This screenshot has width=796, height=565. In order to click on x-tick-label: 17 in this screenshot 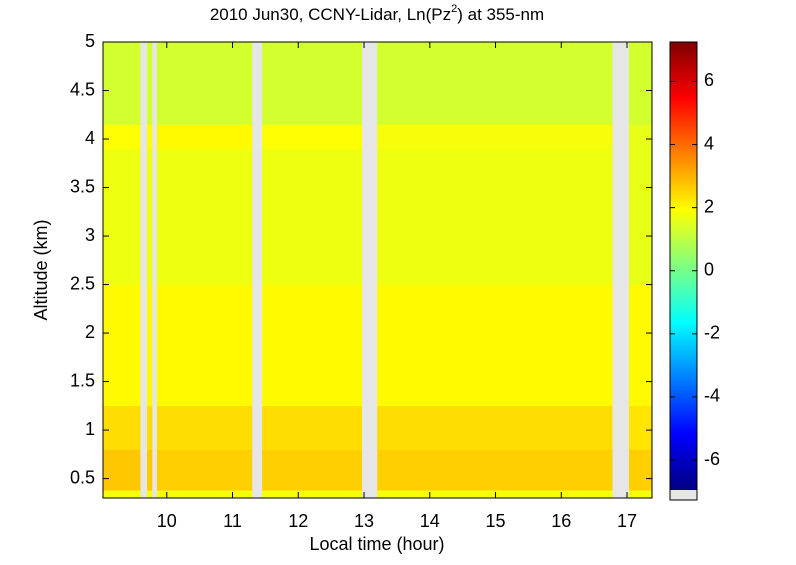, I will do `click(627, 521)`.